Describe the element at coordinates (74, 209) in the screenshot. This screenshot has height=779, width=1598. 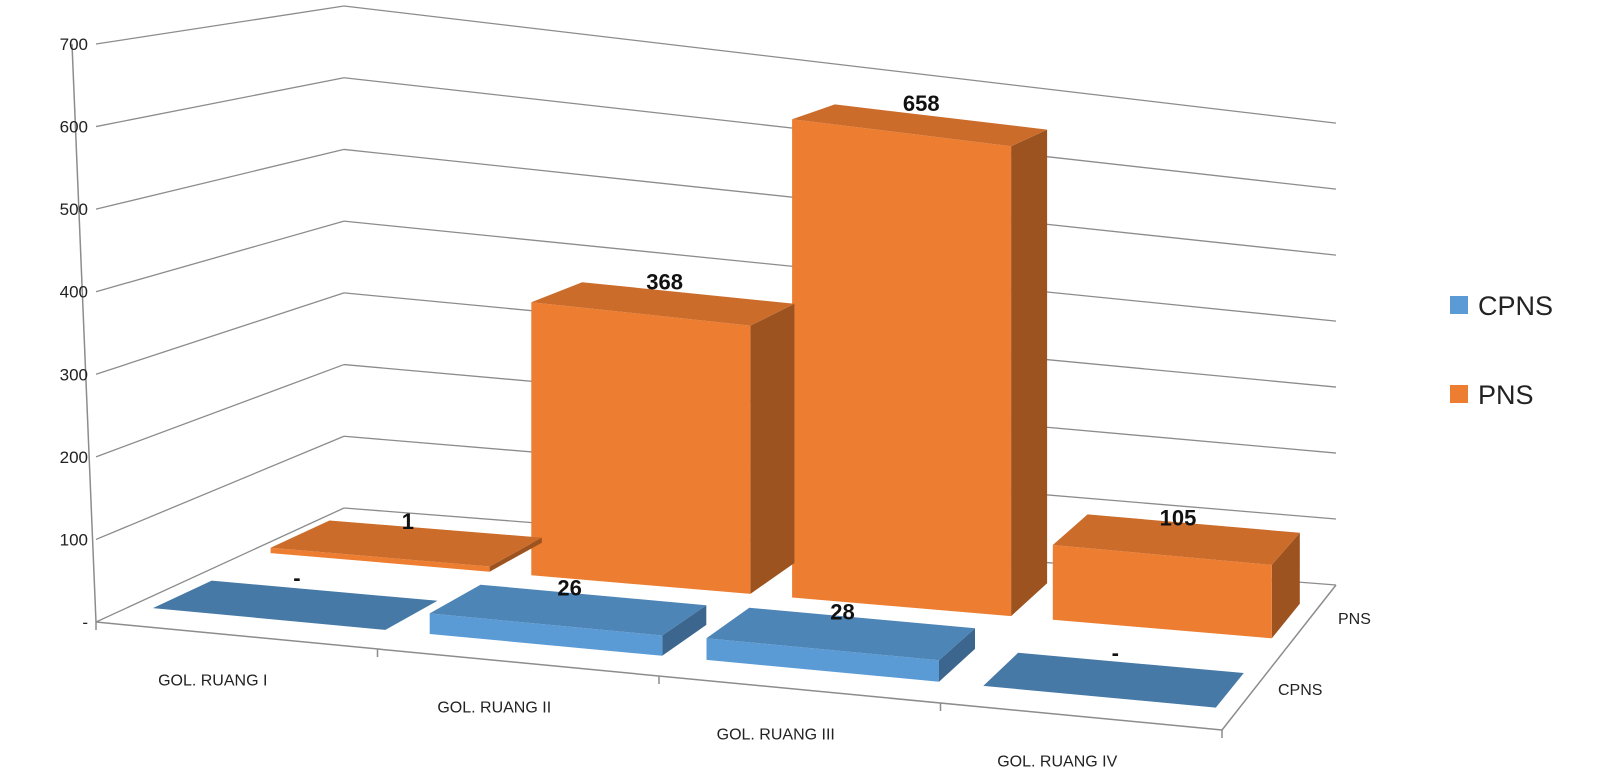
I see `y-tick-label: 500` at that location.